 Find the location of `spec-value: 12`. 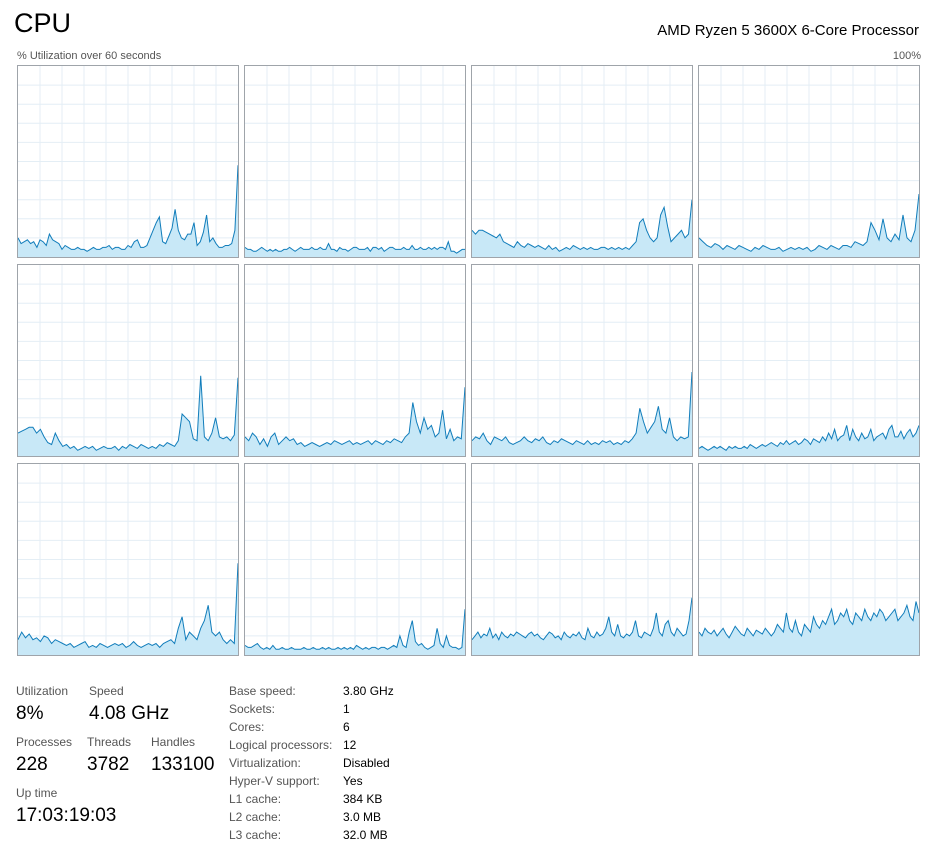

spec-value: 12 is located at coordinates (350, 745).